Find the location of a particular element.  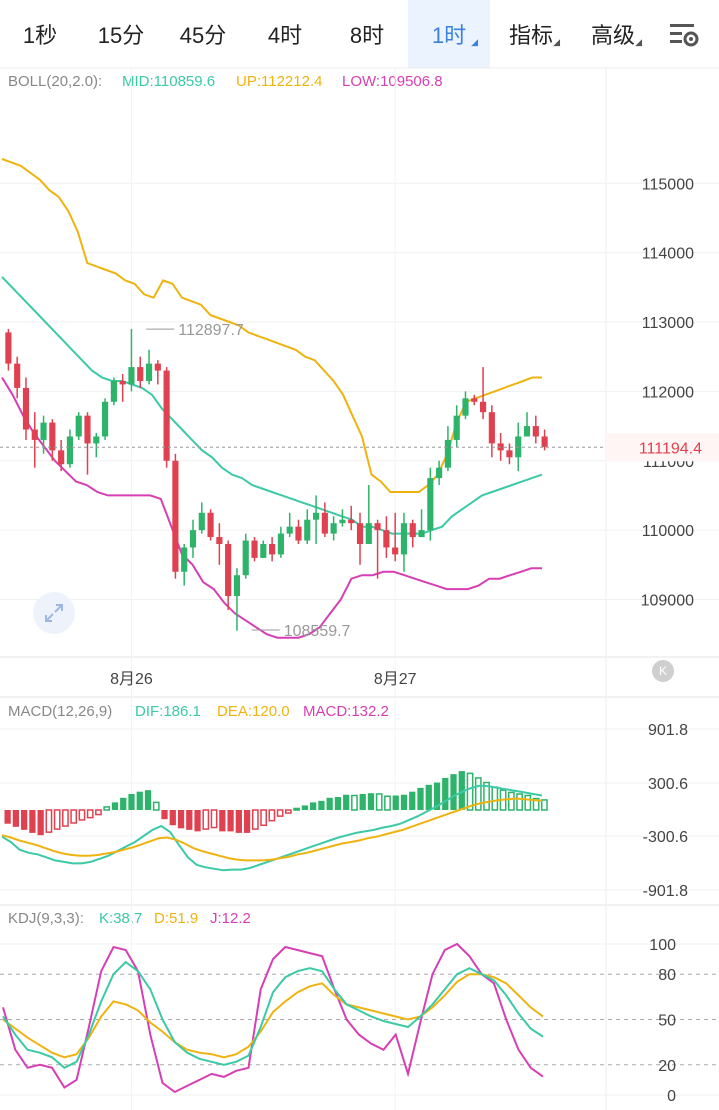

tab-7: 高级 ◢ is located at coordinates (613, 34).